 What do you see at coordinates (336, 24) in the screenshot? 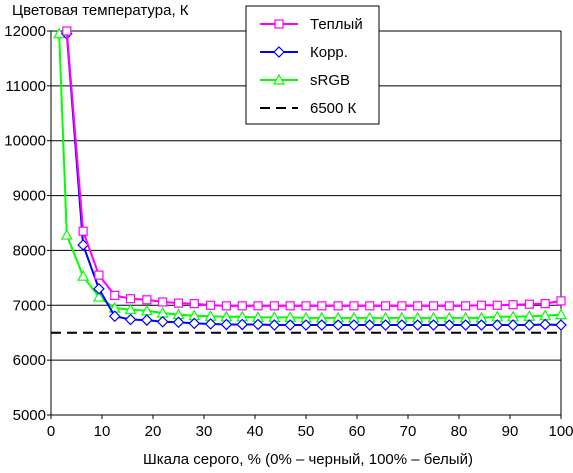
I see `legend-label: Теплый` at bounding box center [336, 24].